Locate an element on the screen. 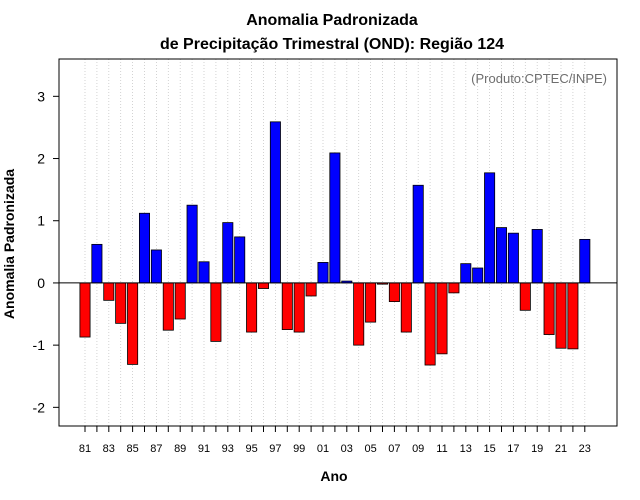 The height and width of the screenshot is (500, 640). x-tick-label: 15 is located at coordinates (489, 449).